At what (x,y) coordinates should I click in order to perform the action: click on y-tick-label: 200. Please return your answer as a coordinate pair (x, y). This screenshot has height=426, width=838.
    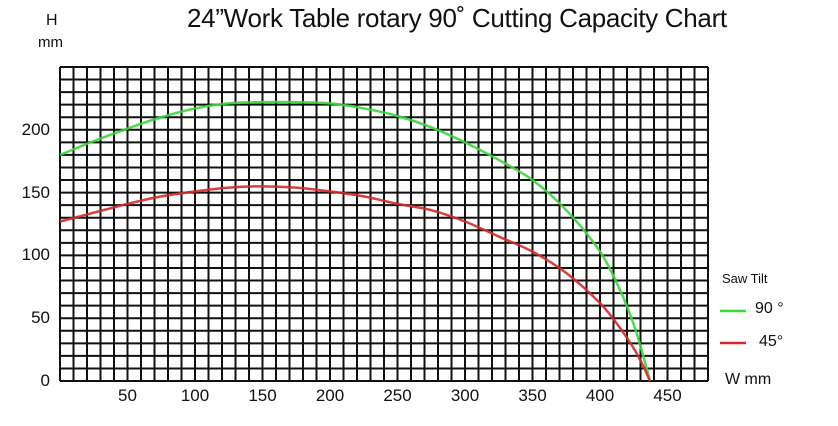
    Looking at the image, I should click on (35, 129).